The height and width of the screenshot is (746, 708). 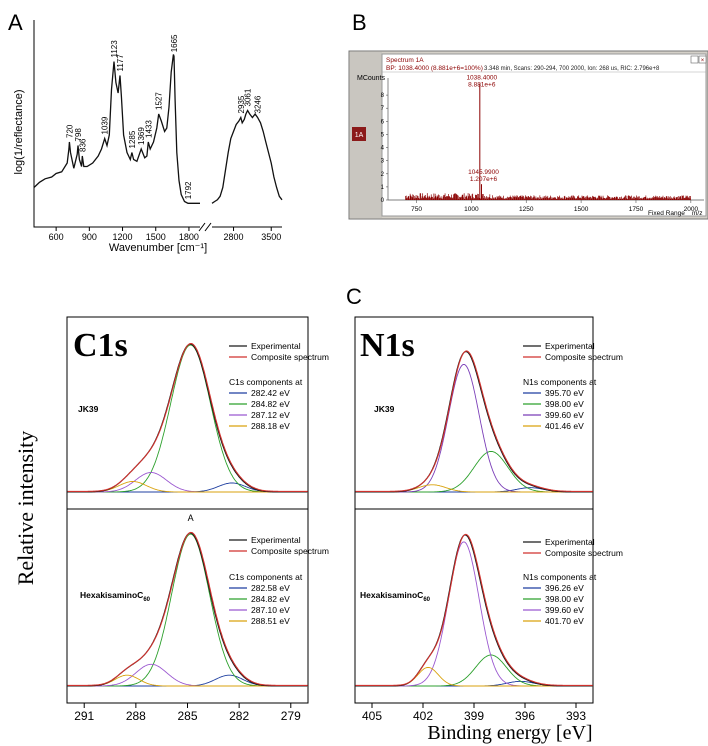 What do you see at coordinates (88, 409) in the screenshot?
I see `c1s-top-sample-label: JK39` at bounding box center [88, 409].